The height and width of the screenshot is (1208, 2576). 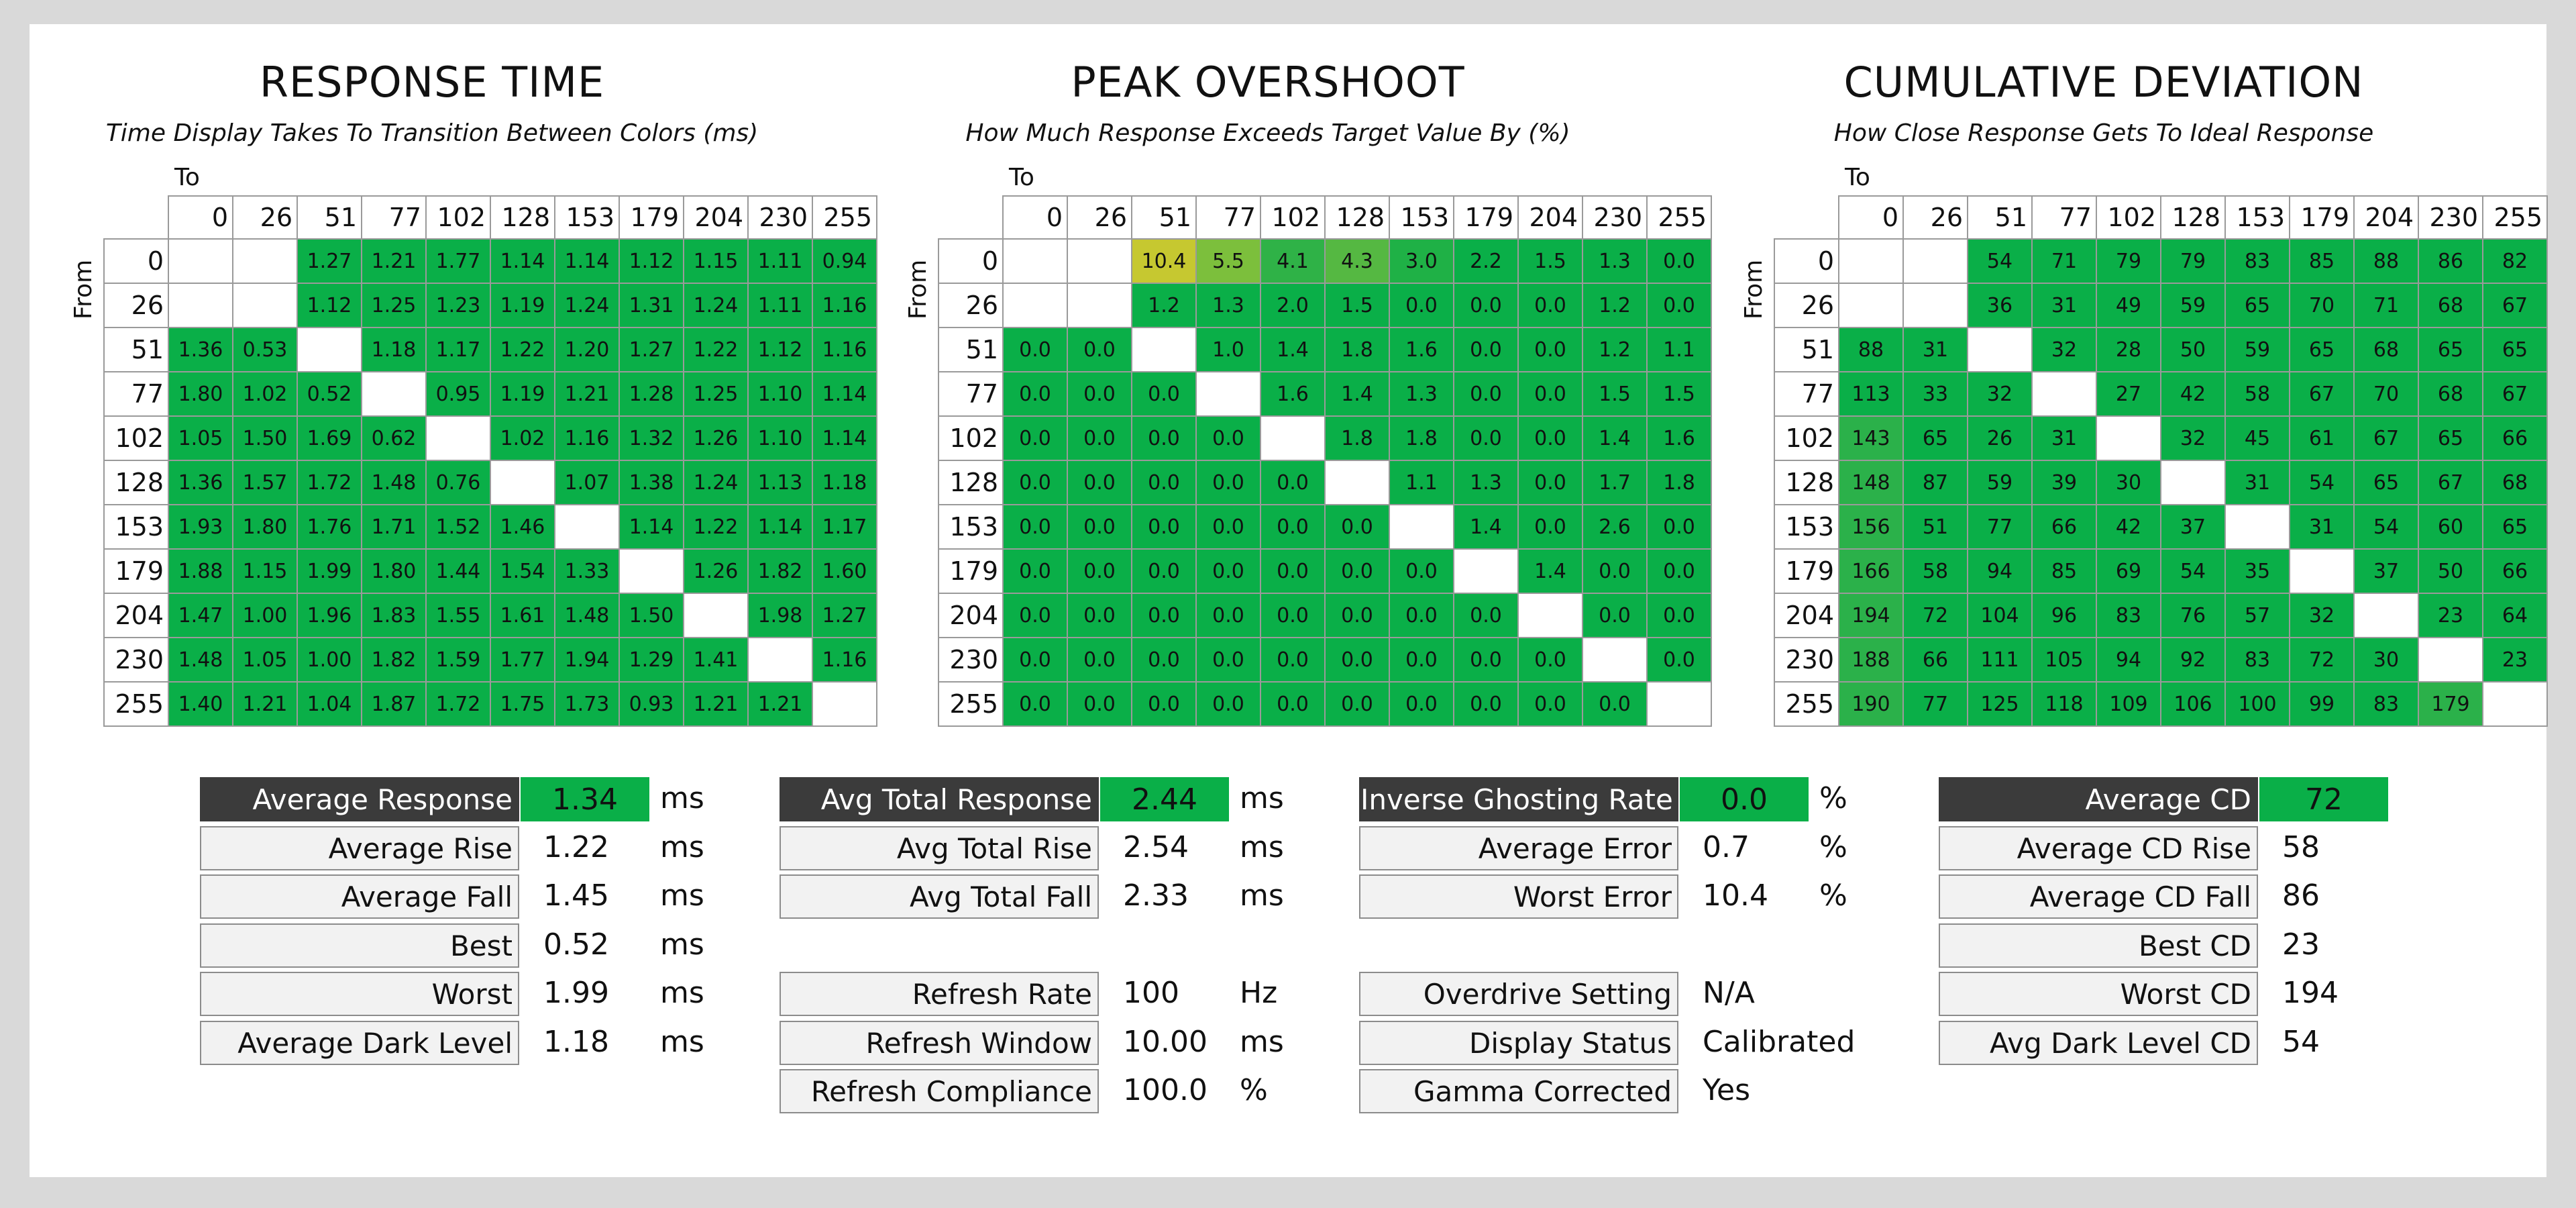 What do you see at coordinates (1518, 897) in the screenshot?
I see `stat-label: Worst Error` at bounding box center [1518, 897].